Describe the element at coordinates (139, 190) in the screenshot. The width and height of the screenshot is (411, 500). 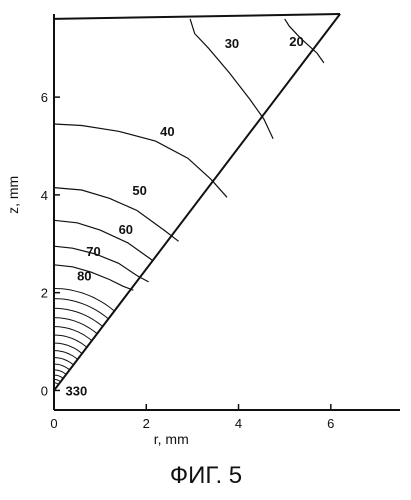
I see `contour-label: 50` at that location.